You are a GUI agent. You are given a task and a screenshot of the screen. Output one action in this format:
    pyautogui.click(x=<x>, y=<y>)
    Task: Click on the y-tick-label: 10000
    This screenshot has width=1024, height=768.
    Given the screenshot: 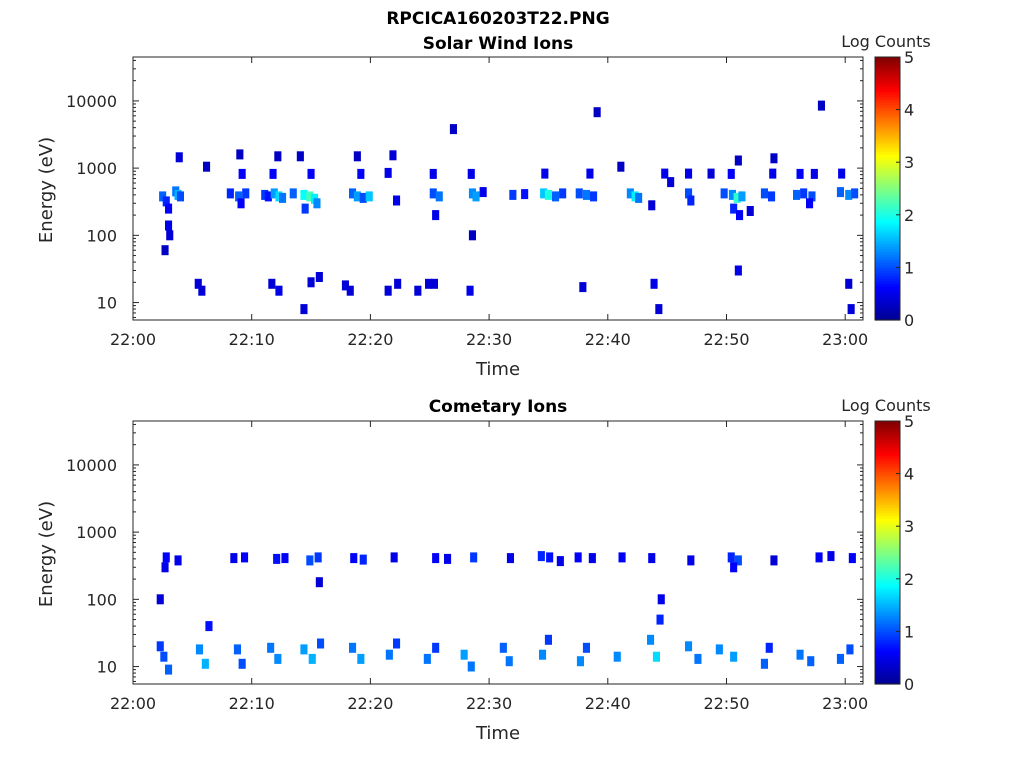 What is the action you would take?
    pyautogui.click(x=91, y=465)
    